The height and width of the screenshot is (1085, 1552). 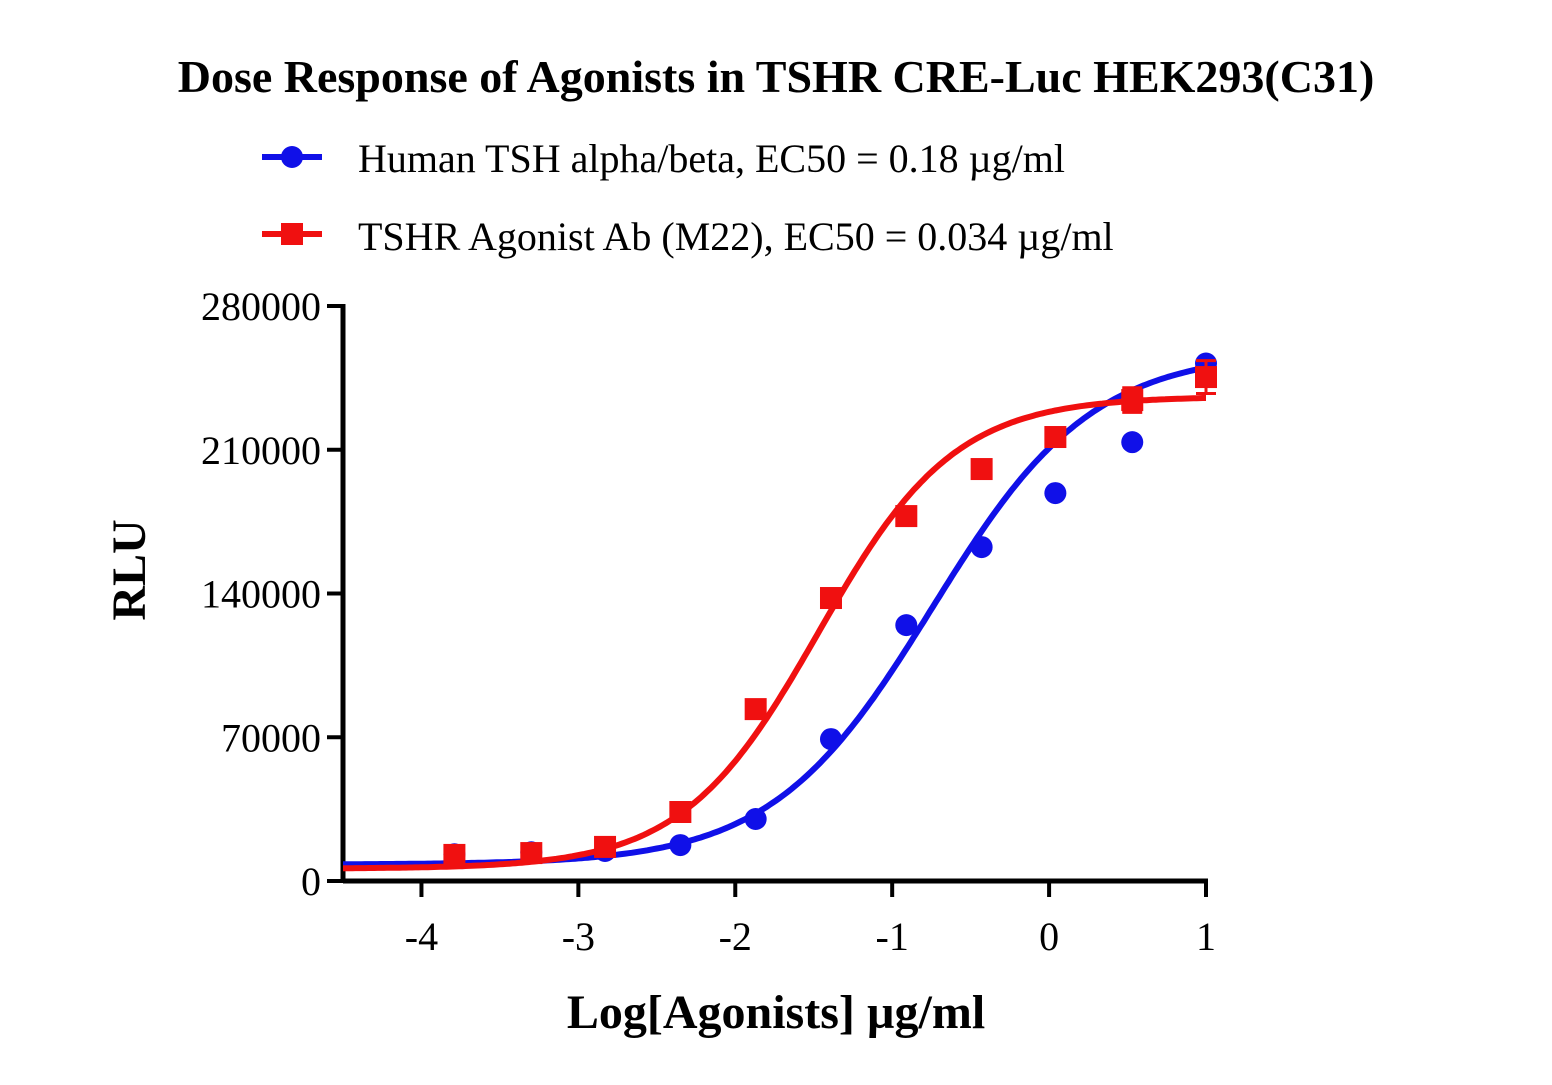 What do you see at coordinates (261, 594) in the screenshot?
I see `y-tick-label: 140000` at bounding box center [261, 594].